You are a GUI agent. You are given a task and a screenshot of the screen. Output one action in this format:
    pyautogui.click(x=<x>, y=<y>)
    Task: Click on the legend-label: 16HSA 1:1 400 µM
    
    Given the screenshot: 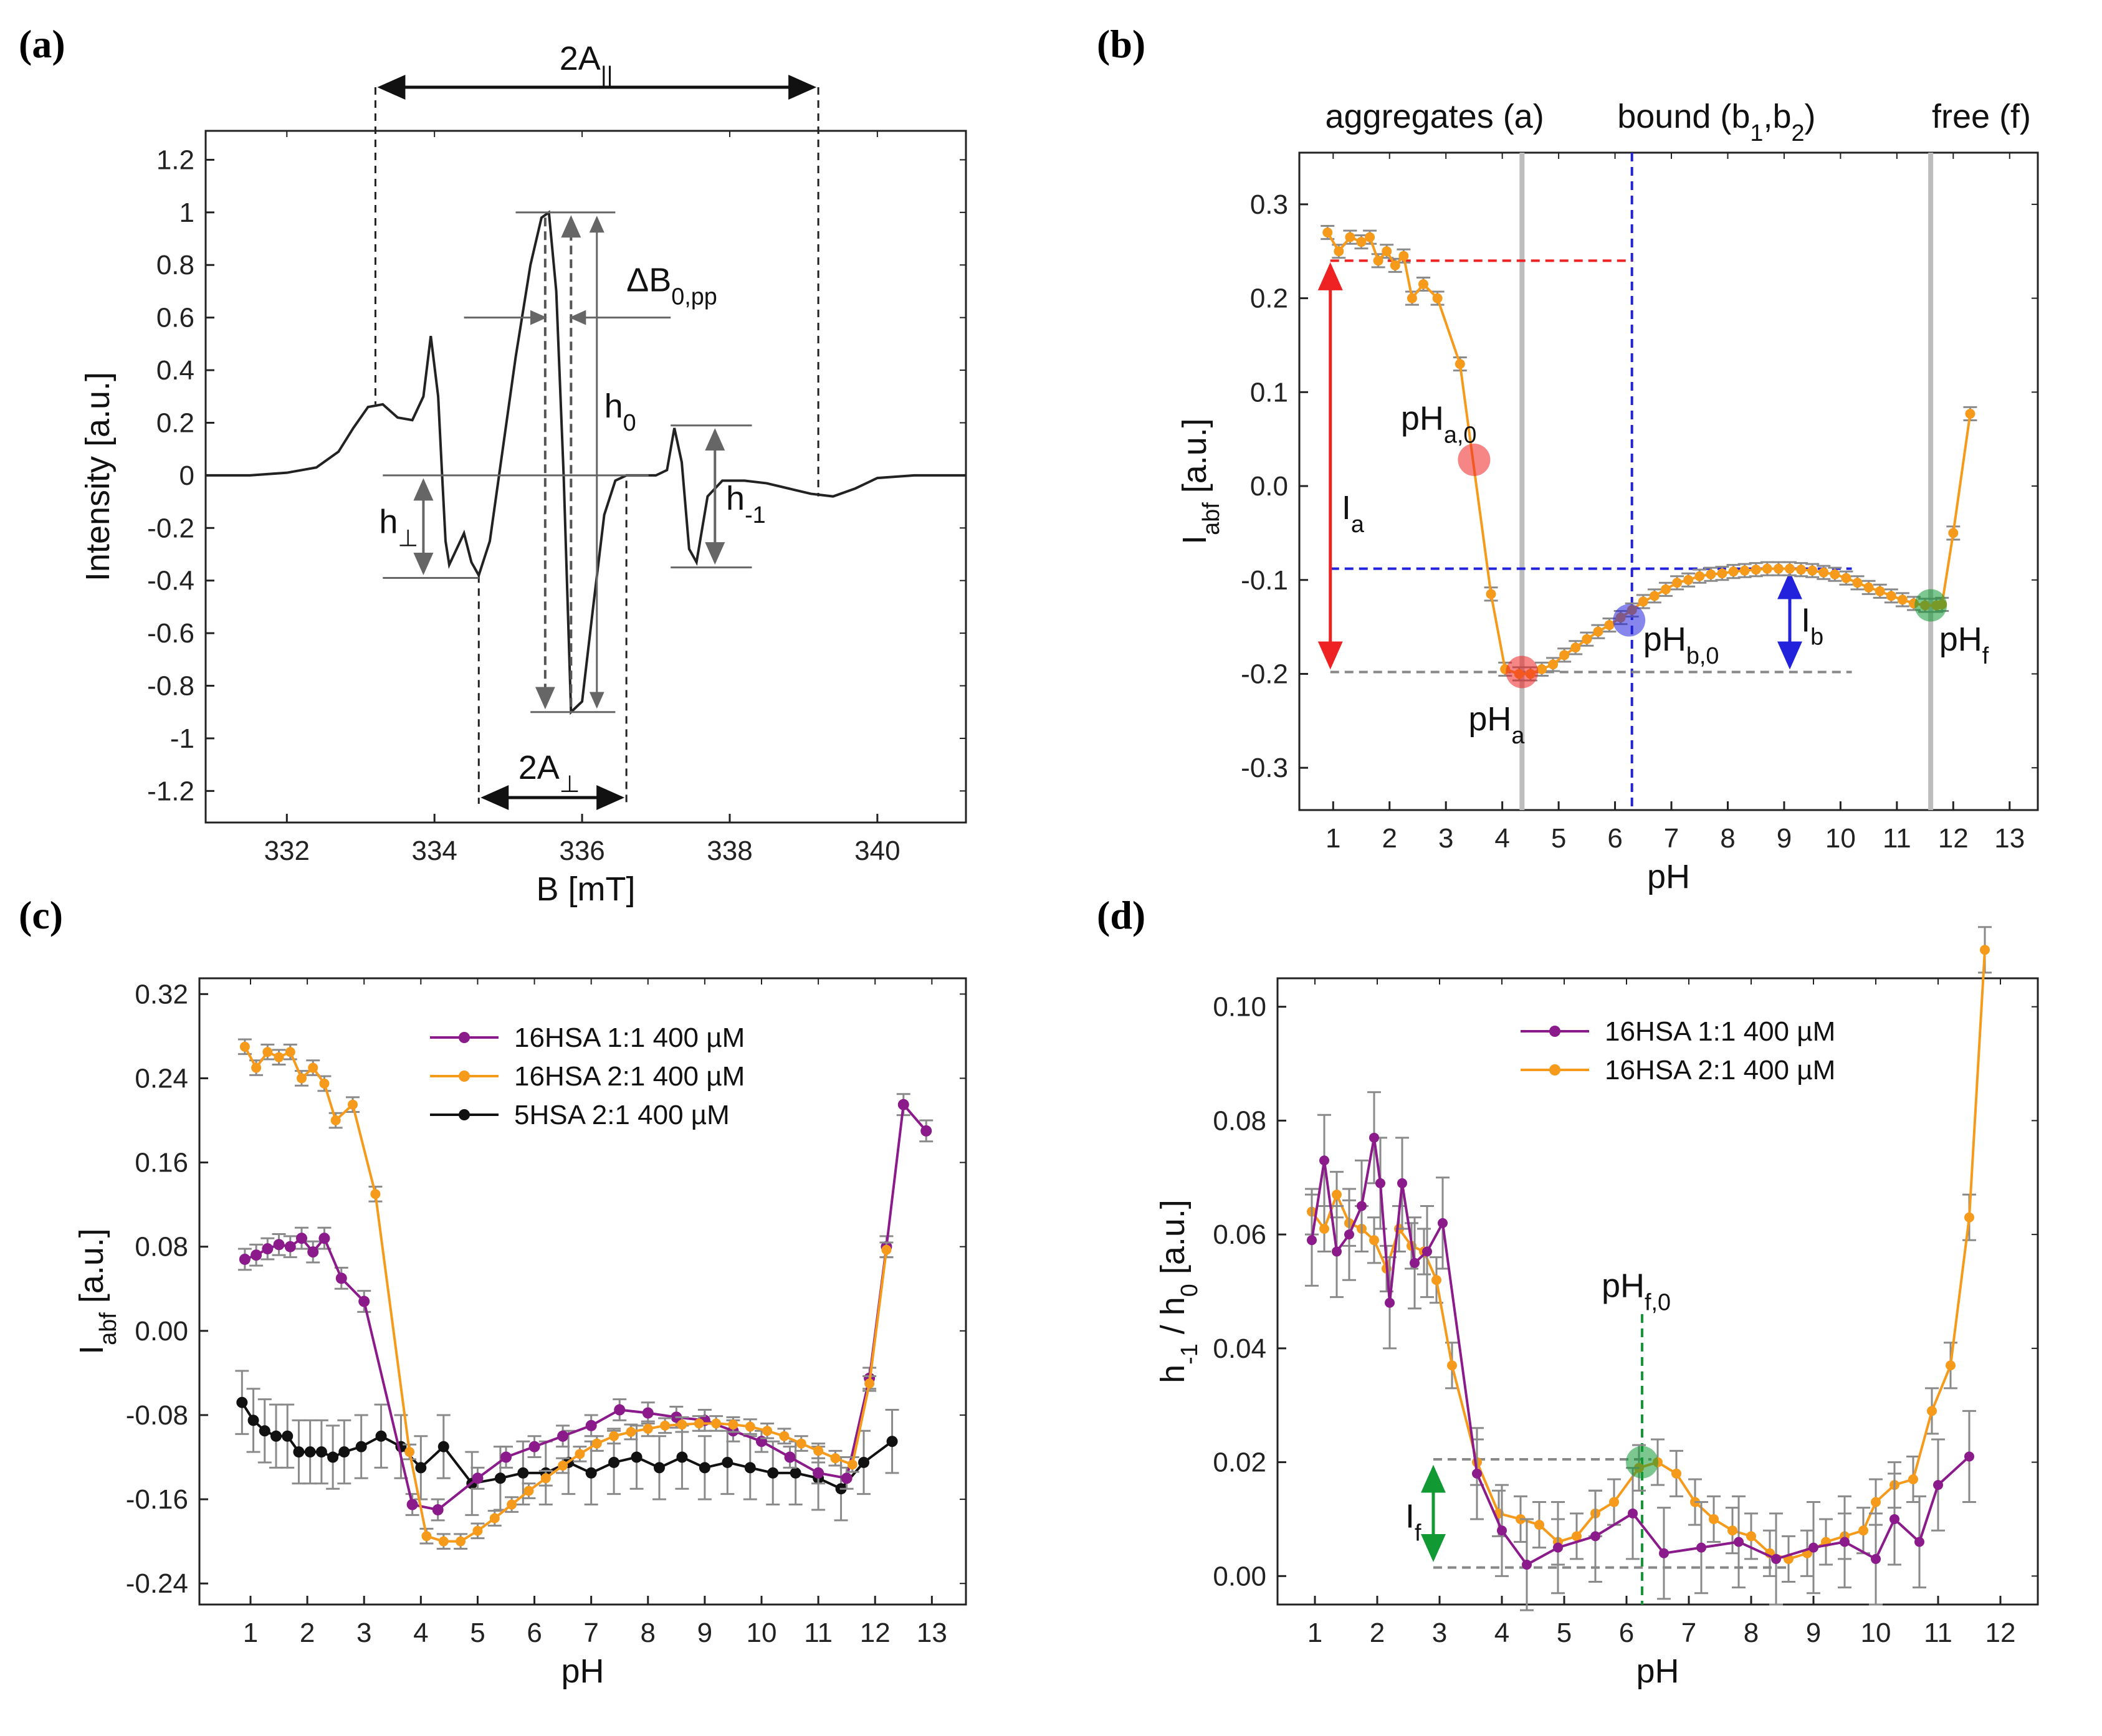 What is the action you would take?
    pyautogui.click(x=629, y=1038)
    